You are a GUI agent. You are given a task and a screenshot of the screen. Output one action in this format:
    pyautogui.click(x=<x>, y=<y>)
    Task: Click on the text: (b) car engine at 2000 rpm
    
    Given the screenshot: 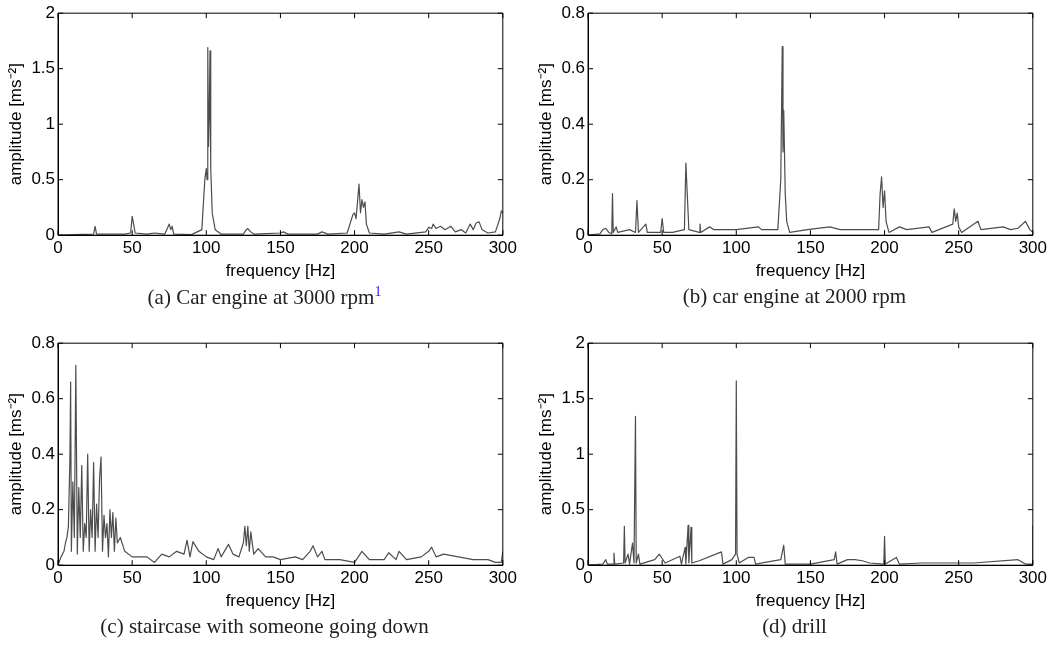 What is the action you would take?
    pyautogui.click(x=794, y=296)
    